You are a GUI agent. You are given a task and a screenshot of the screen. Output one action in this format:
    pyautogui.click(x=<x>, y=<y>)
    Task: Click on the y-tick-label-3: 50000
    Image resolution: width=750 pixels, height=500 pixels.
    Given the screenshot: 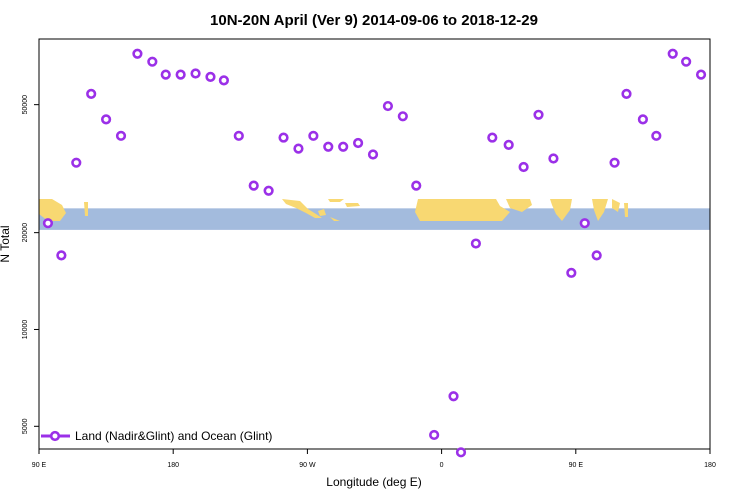 What is the action you would take?
    pyautogui.click(x=25, y=105)
    